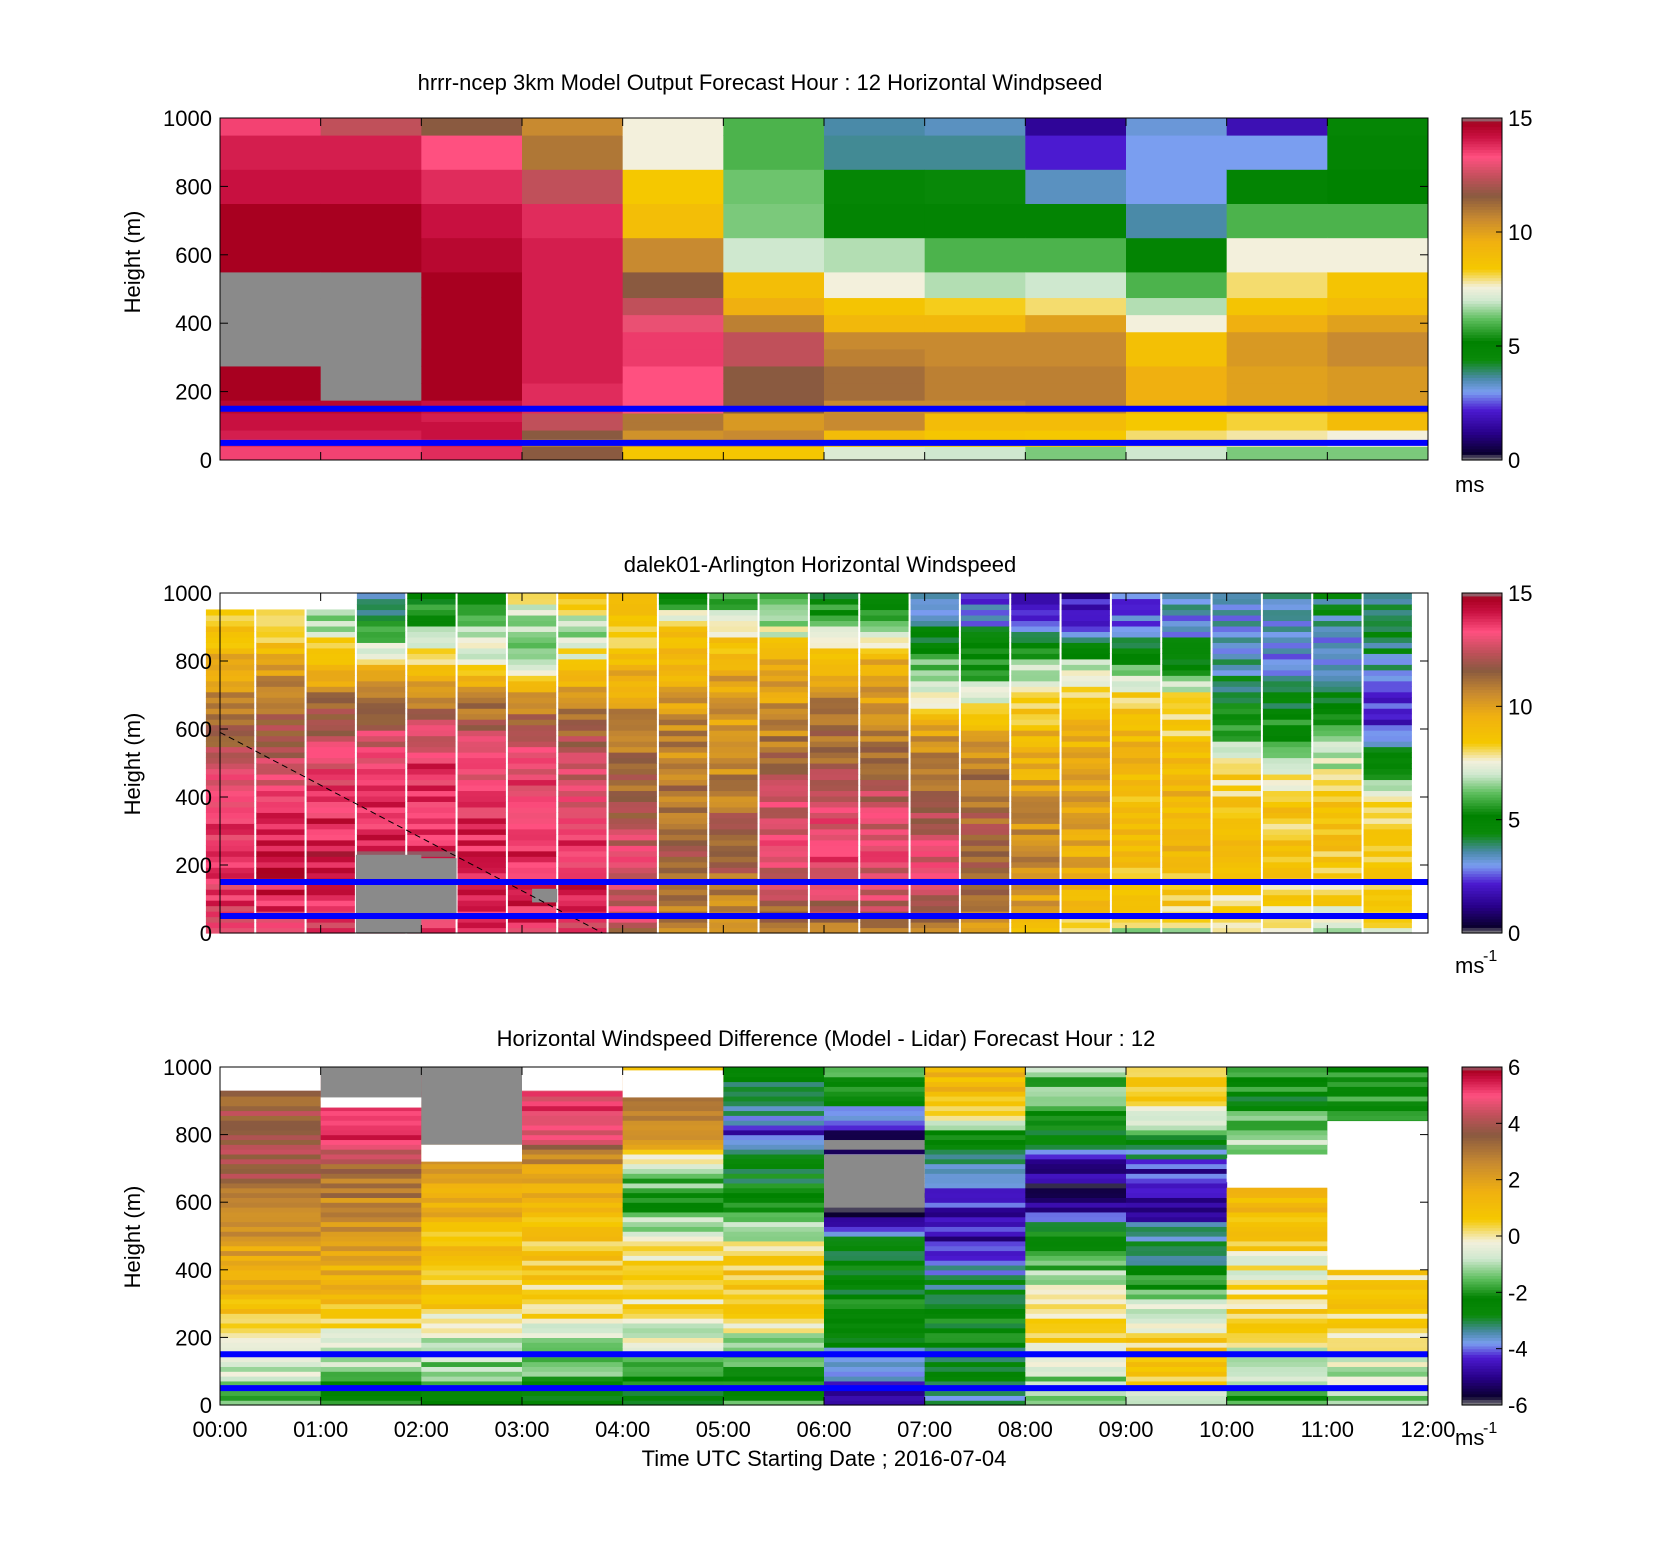 This screenshot has width=1680, height=1561. Describe the element at coordinates (1469, 965) in the screenshot. I see `colorbar-unit: ms` at that location.